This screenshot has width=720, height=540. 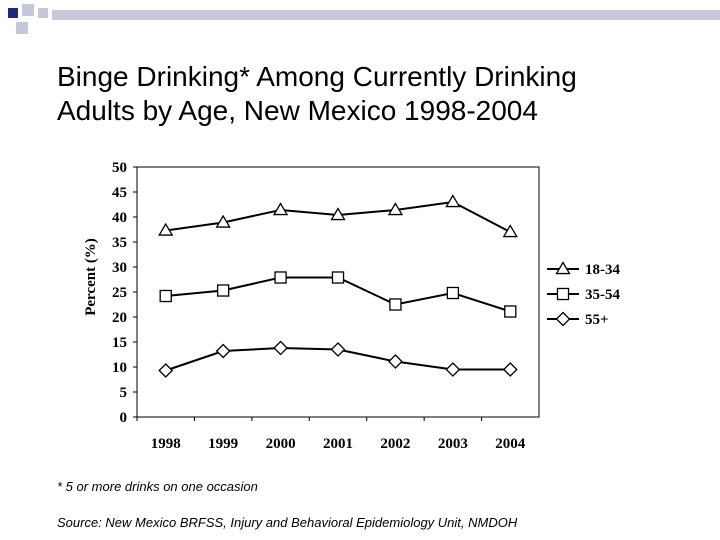 What do you see at coordinates (119, 293) in the screenshot?
I see `y-tick-label: 25` at bounding box center [119, 293].